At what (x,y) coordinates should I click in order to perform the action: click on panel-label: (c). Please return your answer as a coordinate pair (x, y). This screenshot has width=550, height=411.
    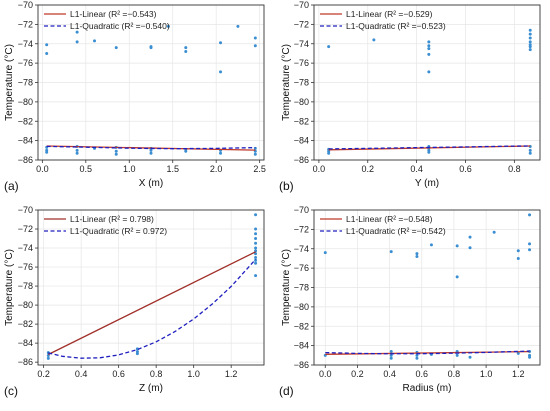
    Looking at the image, I should click on (11, 391).